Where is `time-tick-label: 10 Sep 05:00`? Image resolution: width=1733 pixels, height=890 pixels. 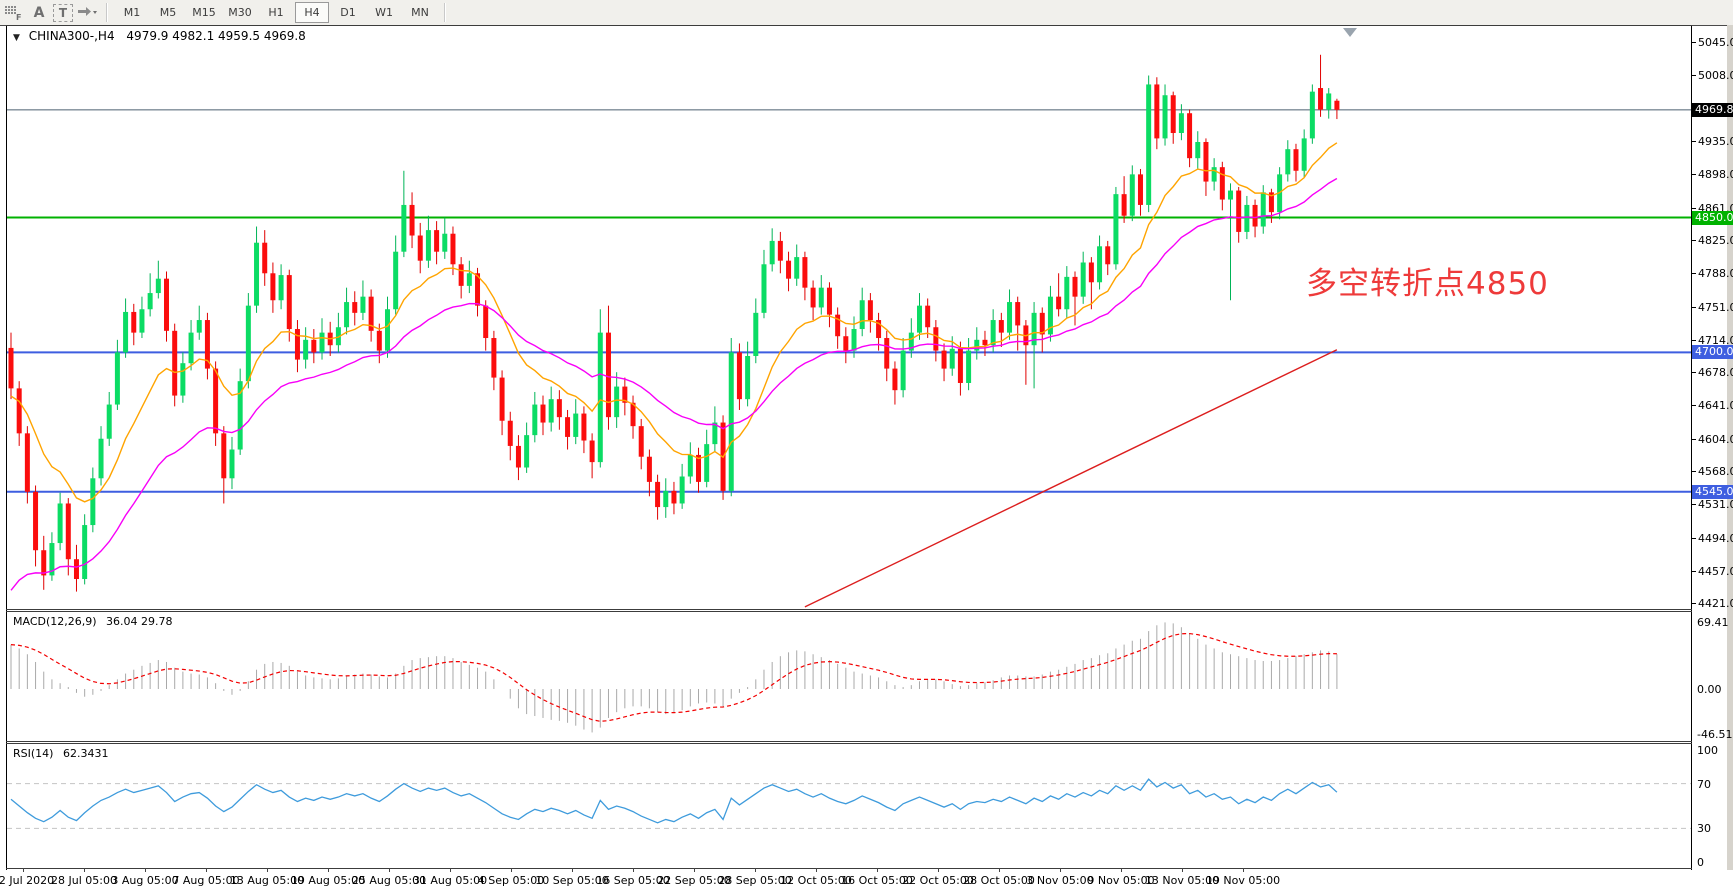
time-tick-label: 10 Sep 05:00 is located at coordinates (572, 880).